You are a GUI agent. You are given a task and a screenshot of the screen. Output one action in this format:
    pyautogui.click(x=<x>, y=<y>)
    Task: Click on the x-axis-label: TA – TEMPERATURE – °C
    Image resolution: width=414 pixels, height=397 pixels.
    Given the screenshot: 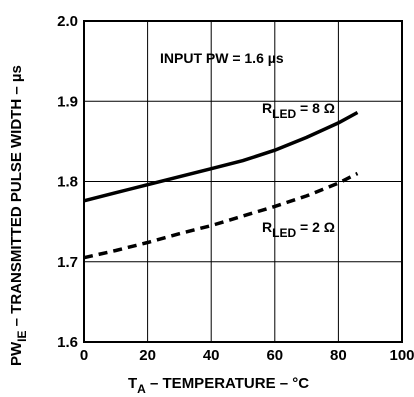 What is the action you would take?
    pyautogui.click(x=218, y=385)
    